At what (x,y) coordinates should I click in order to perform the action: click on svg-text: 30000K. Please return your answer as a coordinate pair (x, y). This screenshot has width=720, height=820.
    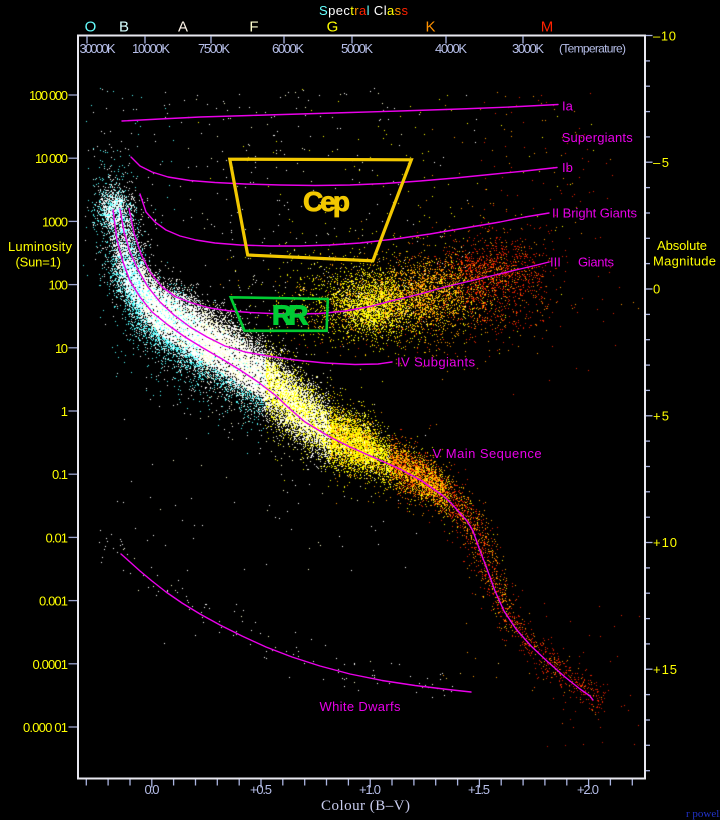
    Looking at the image, I should click on (98, 48).